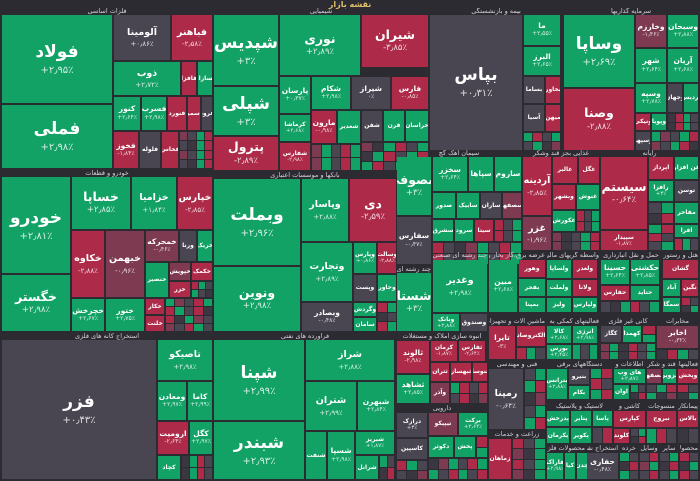  I want to click on stock-cell: کالا +۲٫۶۸٪, so click(559, 334).